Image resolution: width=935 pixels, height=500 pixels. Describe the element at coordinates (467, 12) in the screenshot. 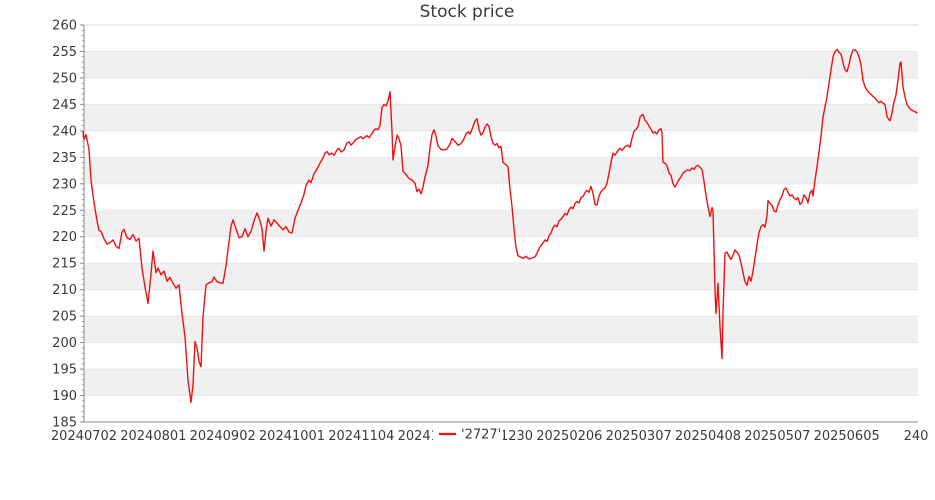

I see `chart-title: Stock price` at that location.